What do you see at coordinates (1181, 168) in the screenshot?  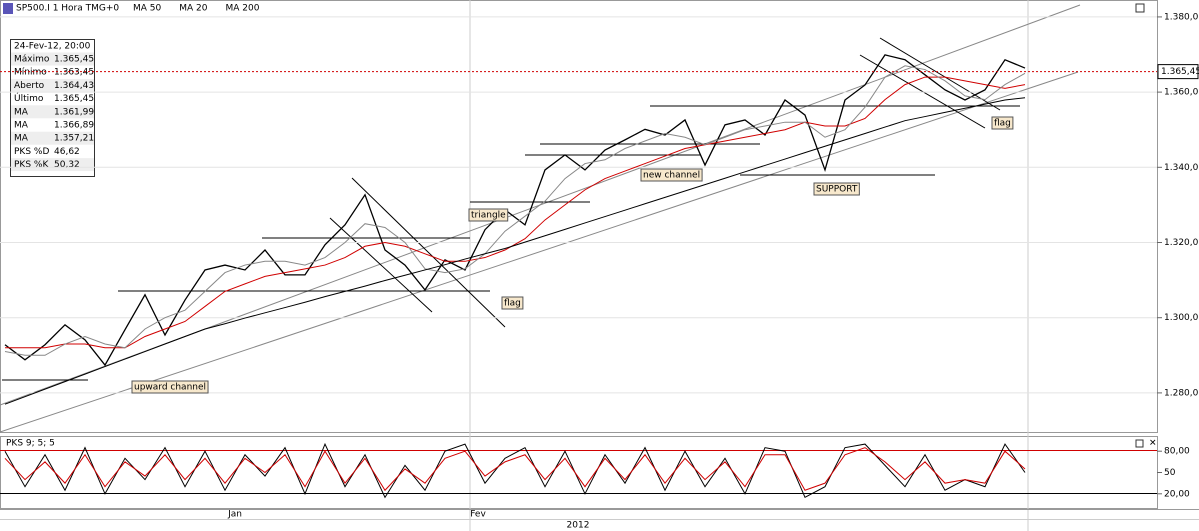 I see `y-tick-label: 1.340,00` at bounding box center [1181, 168].